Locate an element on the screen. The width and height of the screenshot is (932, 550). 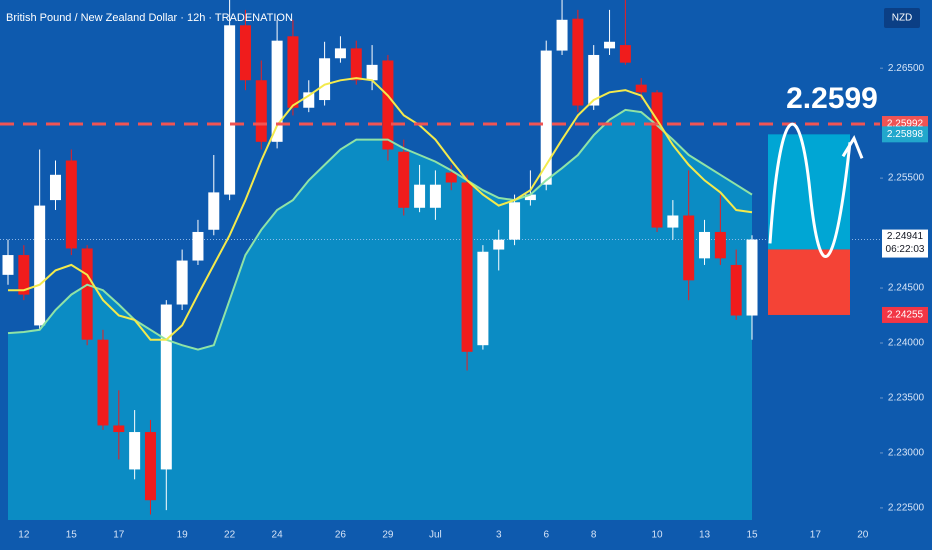
currency: NZD is located at coordinates (902, 18).